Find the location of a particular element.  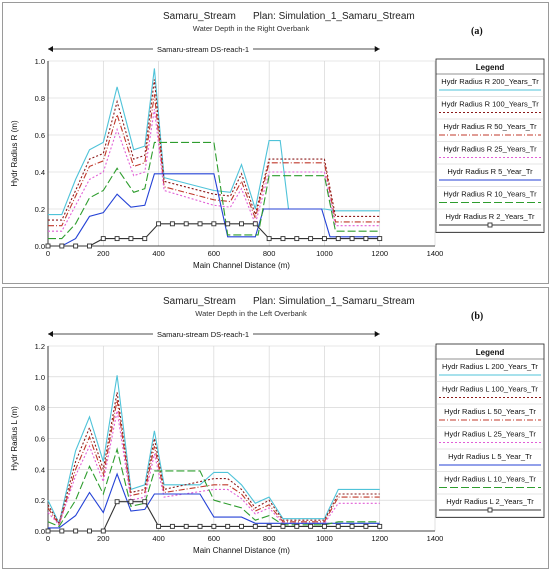

chart-a-x-axis-label: Main Channel Distance (m) is located at coordinates (241, 265).